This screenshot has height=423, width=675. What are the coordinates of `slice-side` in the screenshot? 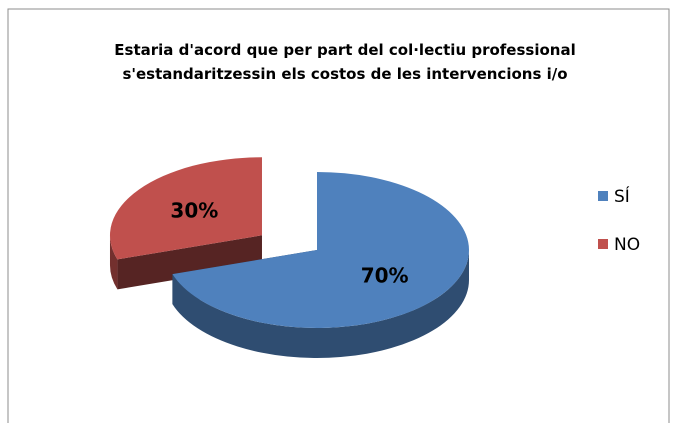 It's located at (189, 262).